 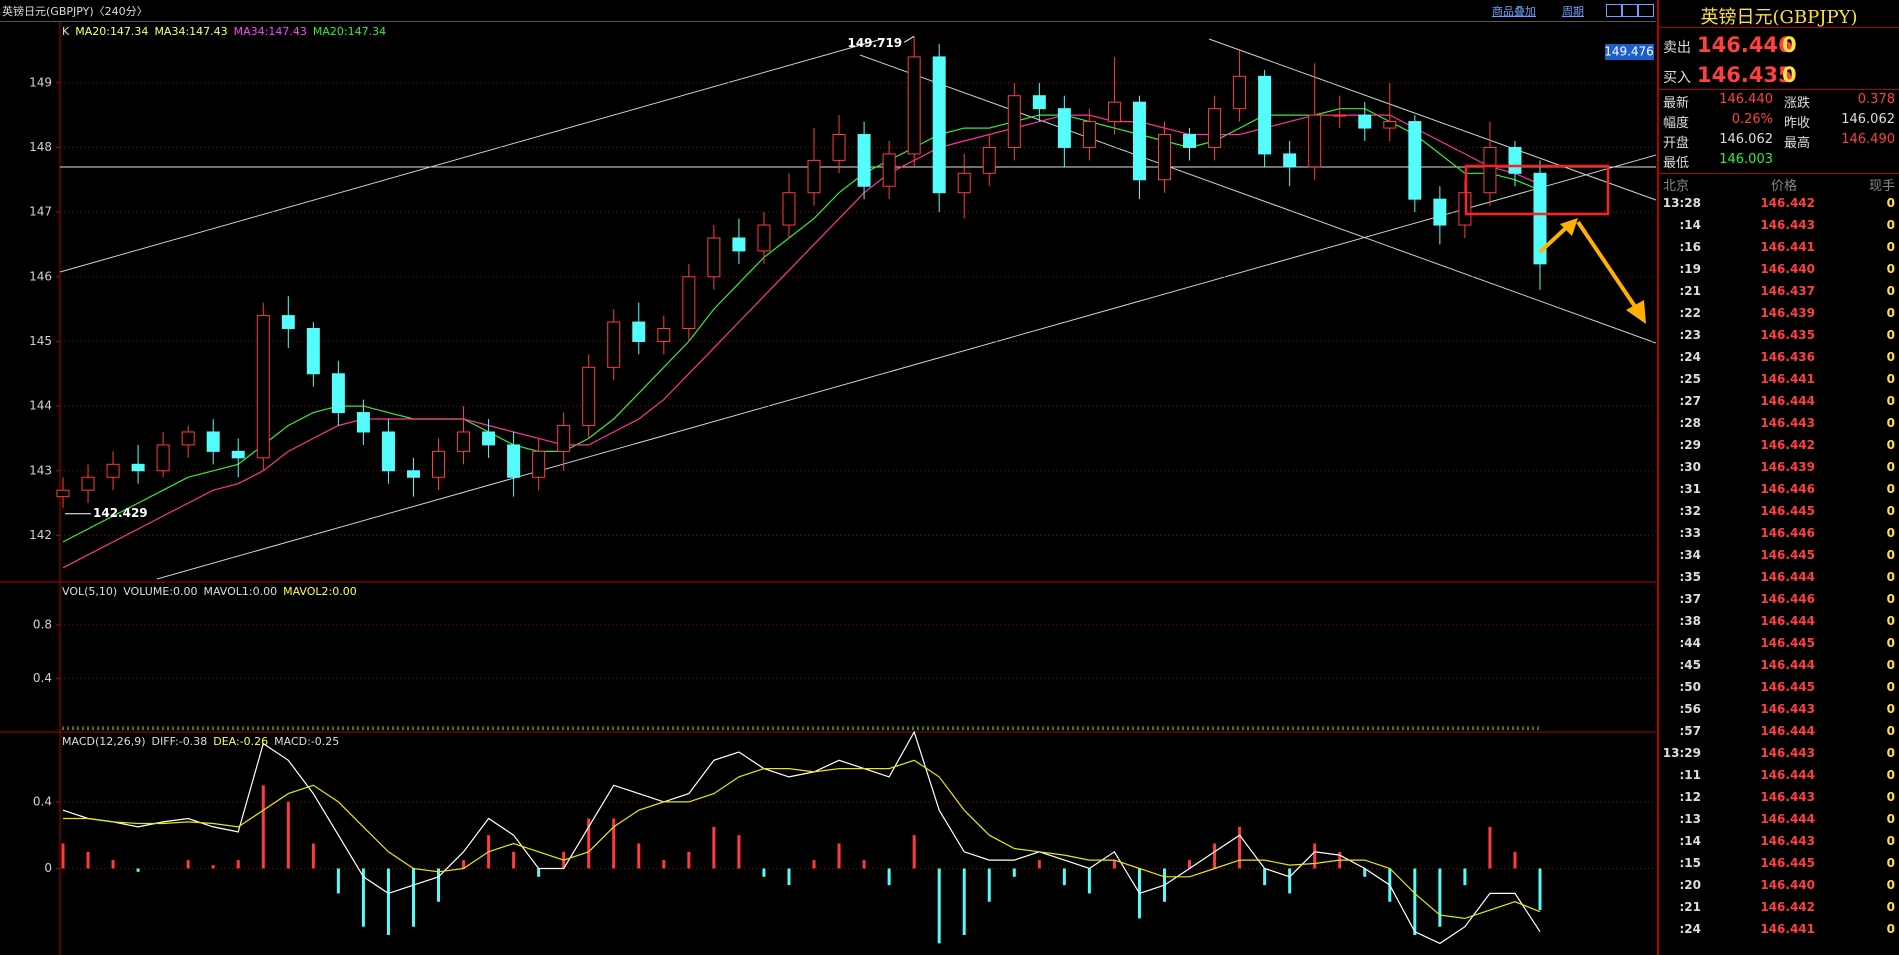 What do you see at coordinates (40, 406) in the screenshot?
I see `y-tick-label: 144` at bounding box center [40, 406].